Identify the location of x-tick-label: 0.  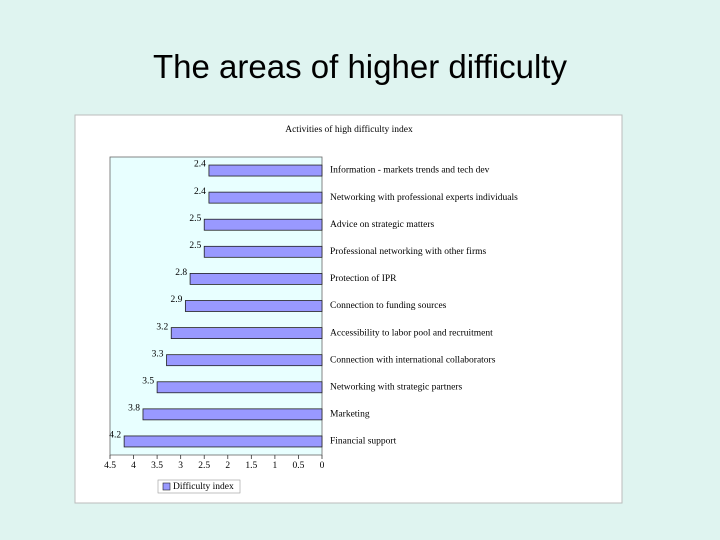
(322, 466).